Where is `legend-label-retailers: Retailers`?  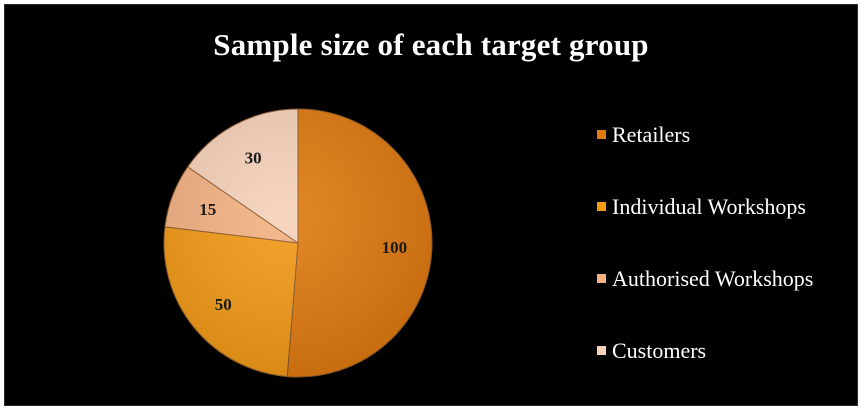 legend-label-retailers: Retailers is located at coordinates (651, 134).